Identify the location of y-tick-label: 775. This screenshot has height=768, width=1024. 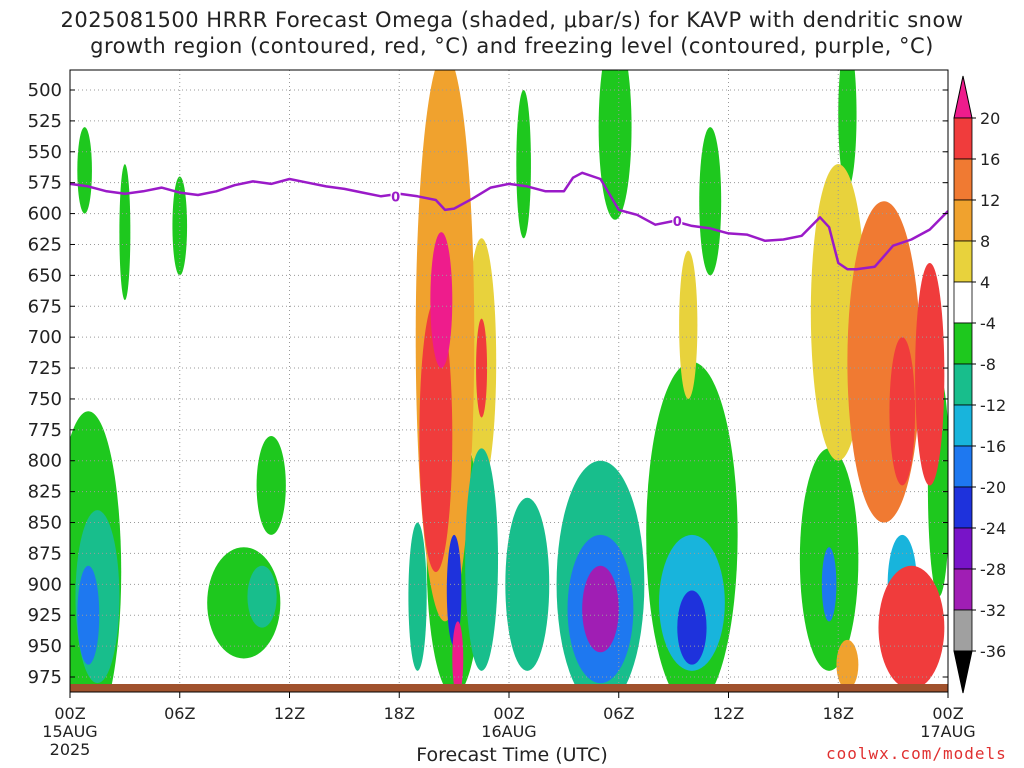
(45, 430).